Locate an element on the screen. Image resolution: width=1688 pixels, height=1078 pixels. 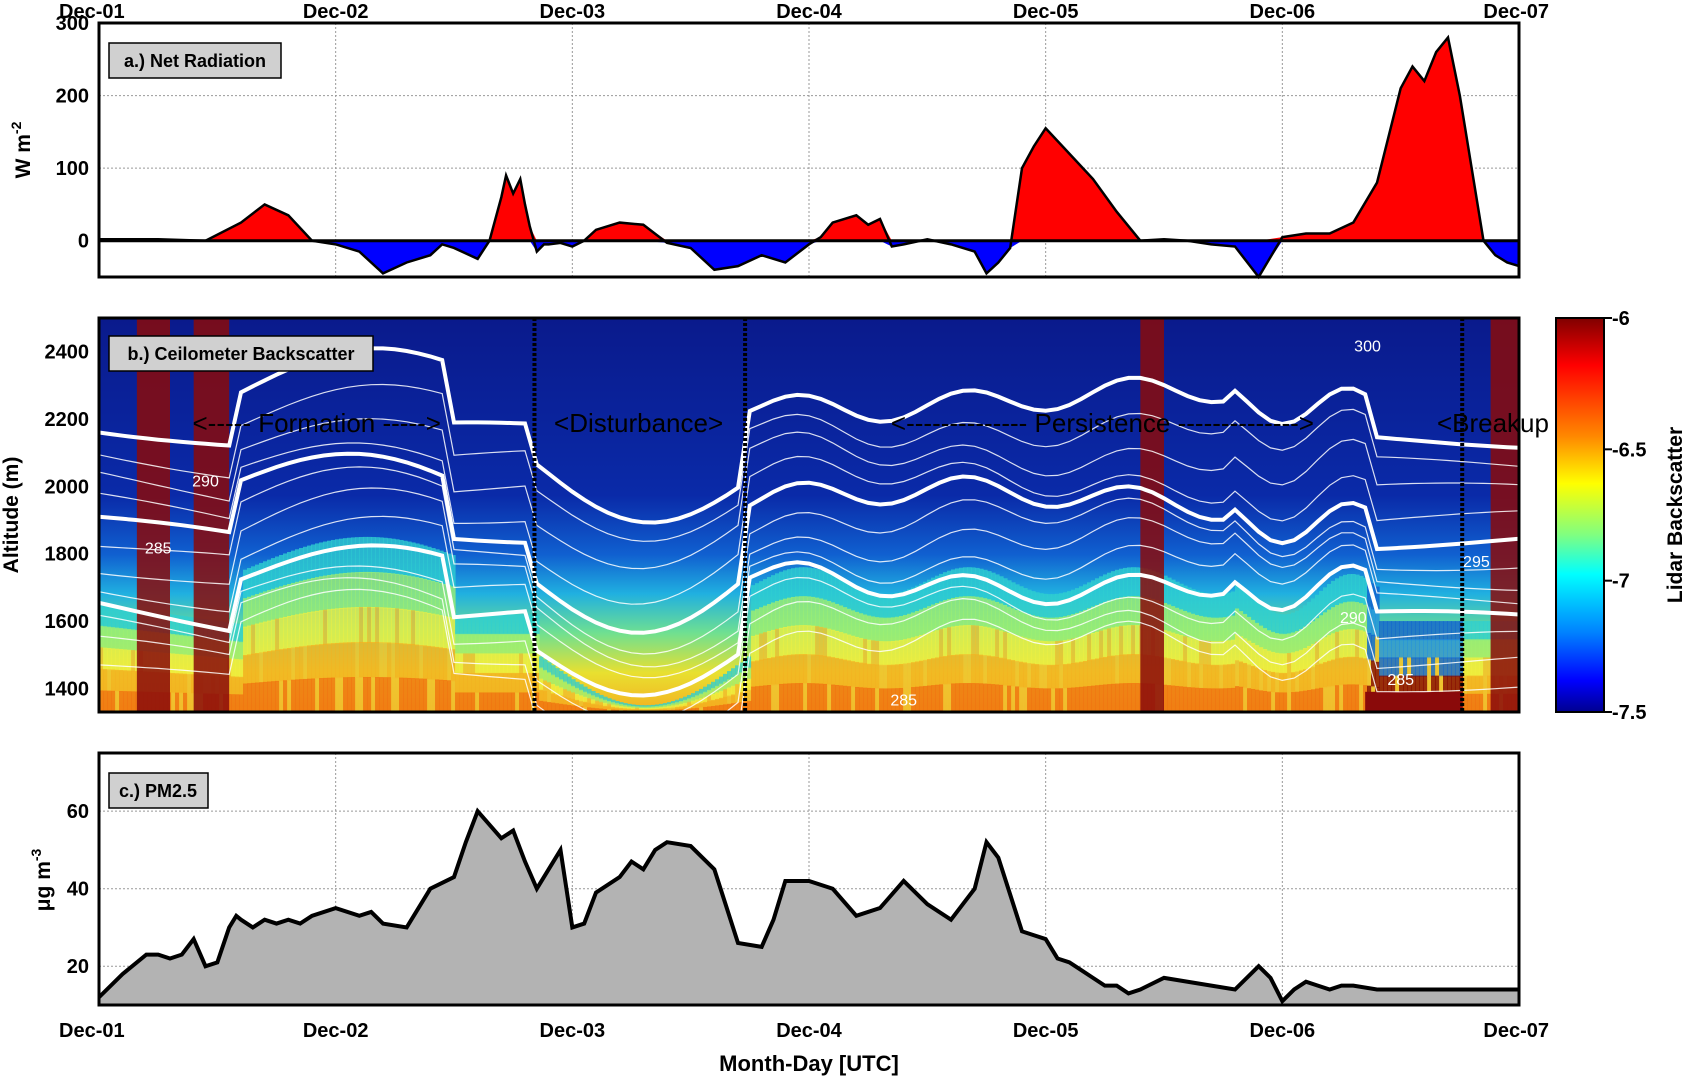
heatmap-high-column is located at coordinates (153, 515).